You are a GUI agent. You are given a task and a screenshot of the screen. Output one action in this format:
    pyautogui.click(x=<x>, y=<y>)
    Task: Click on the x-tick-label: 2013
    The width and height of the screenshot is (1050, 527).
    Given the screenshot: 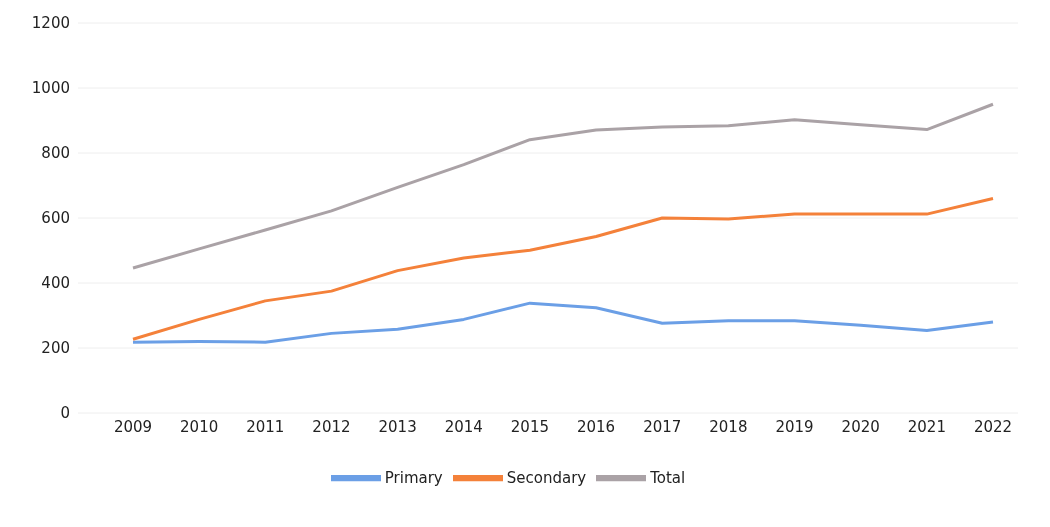 What is the action you would take?
    pyautogui.click(x=397, y=426)
    